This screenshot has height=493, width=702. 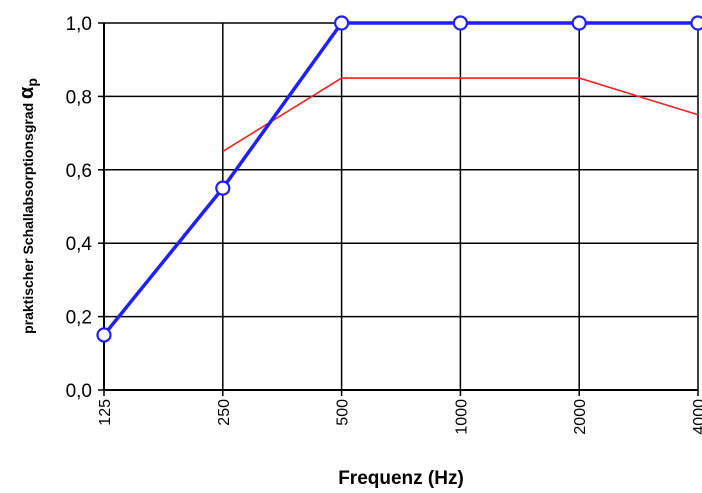 What do you see at coordinates (461, 417) in the screenshot?
I see `x-tick-label: 1000` at bounding box center [461, 417].